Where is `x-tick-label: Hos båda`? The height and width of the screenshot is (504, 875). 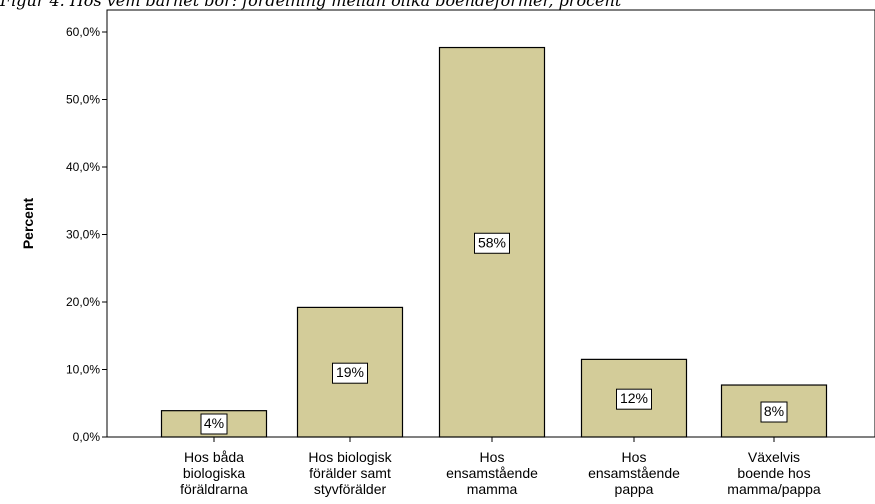
x-tick-label: Hos båda is located at coordinates (214, 457).